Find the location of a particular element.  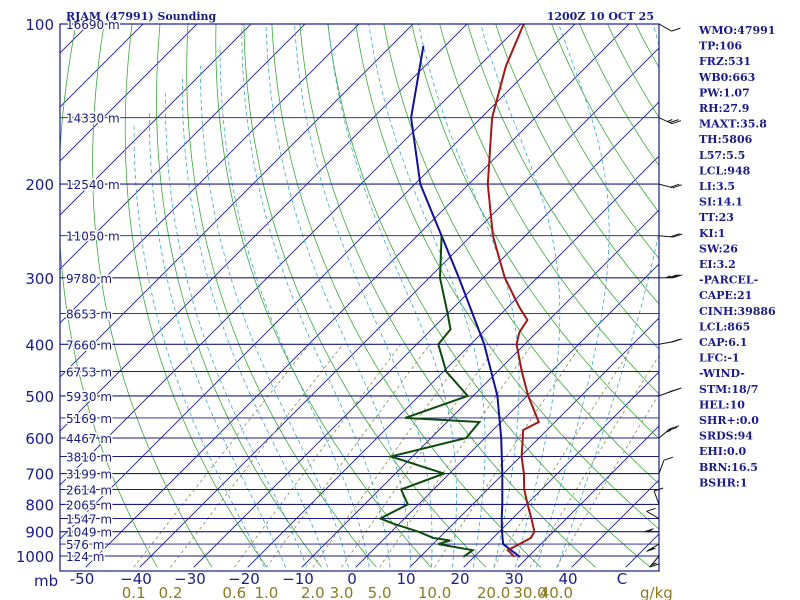

index-value: LCL:948 is located at coordinates (725, 170).